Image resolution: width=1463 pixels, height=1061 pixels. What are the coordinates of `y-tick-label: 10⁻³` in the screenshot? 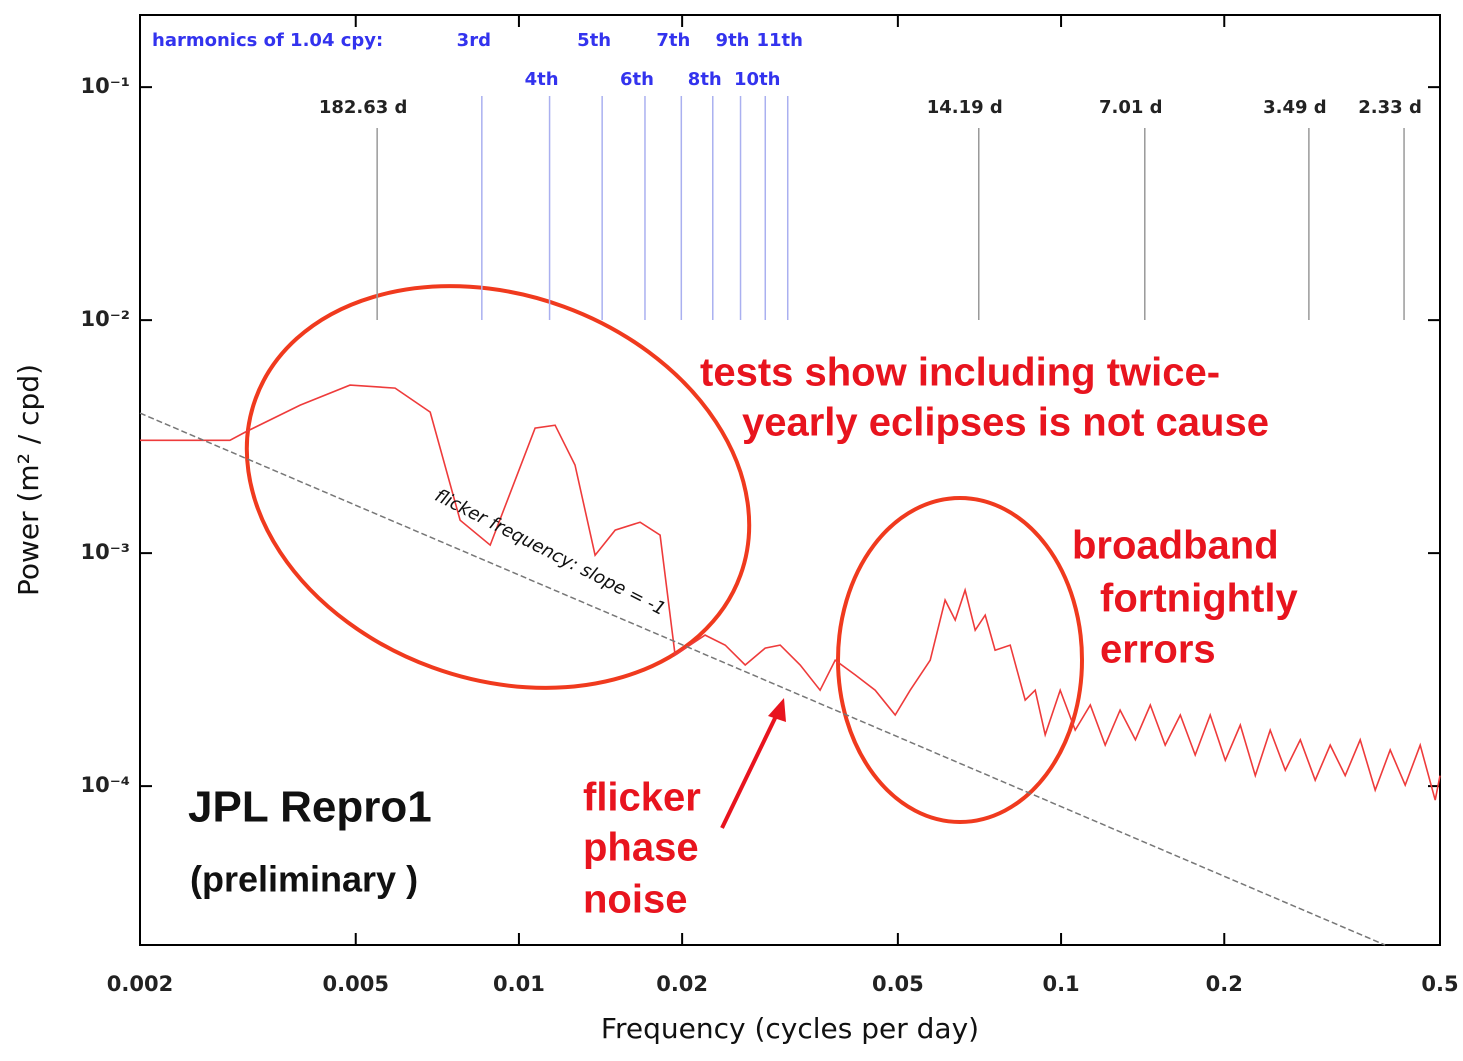 It's located at (105, 552).